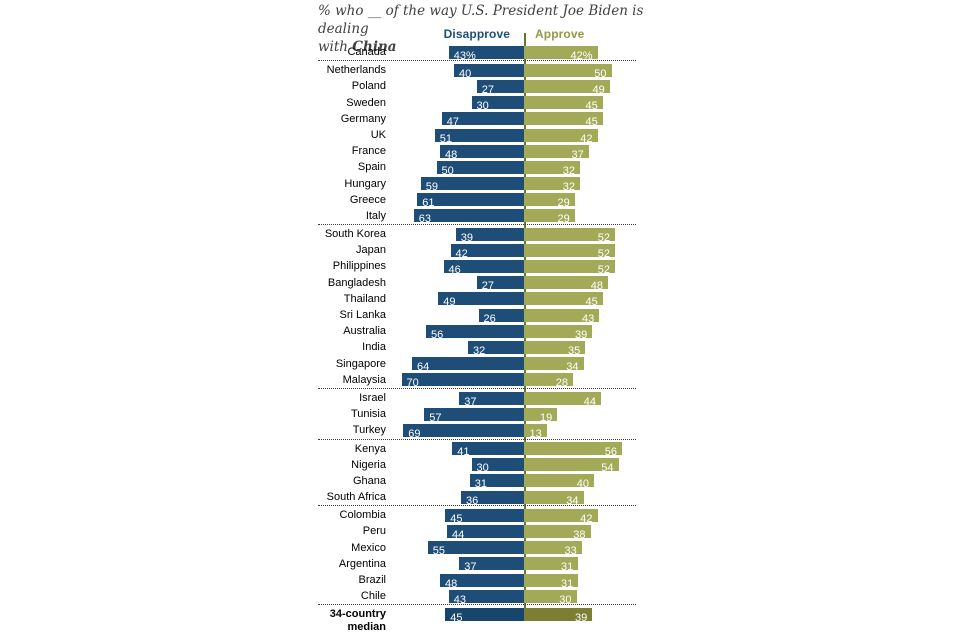 The image size is (960, 640). Describe the element at coordinates (456, 518) in the screenshot. I see `disapprove-value-label: 45` at that location.